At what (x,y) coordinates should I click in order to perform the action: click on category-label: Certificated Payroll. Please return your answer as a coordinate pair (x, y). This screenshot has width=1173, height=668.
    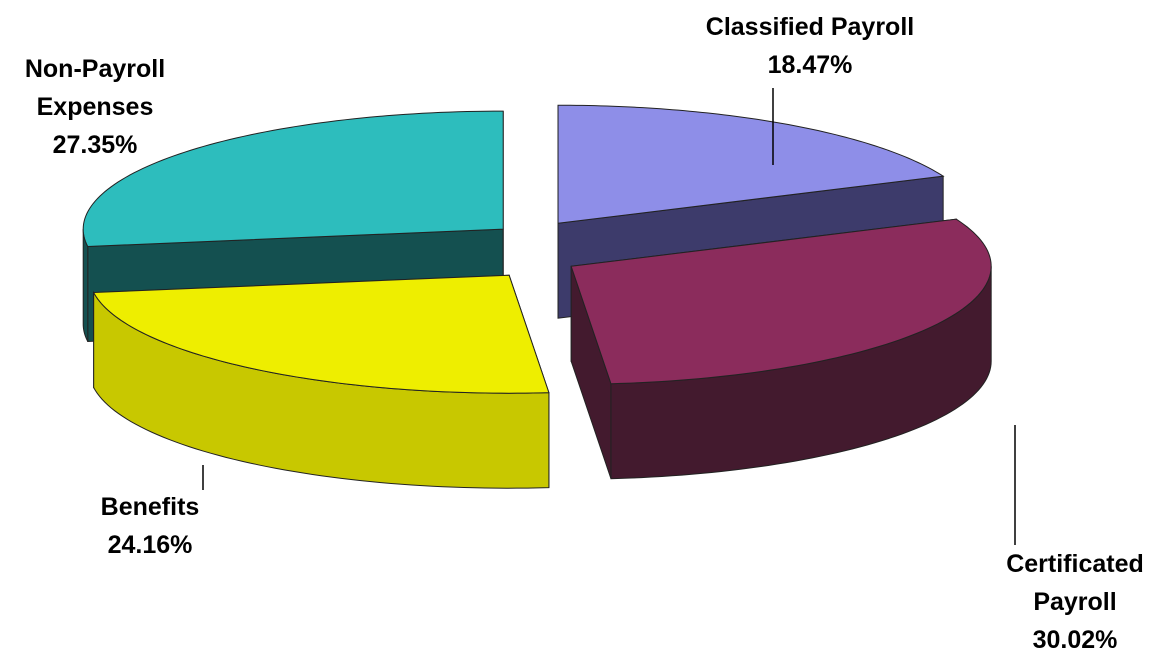
    Looking at the image, I should click on (1075, 583).